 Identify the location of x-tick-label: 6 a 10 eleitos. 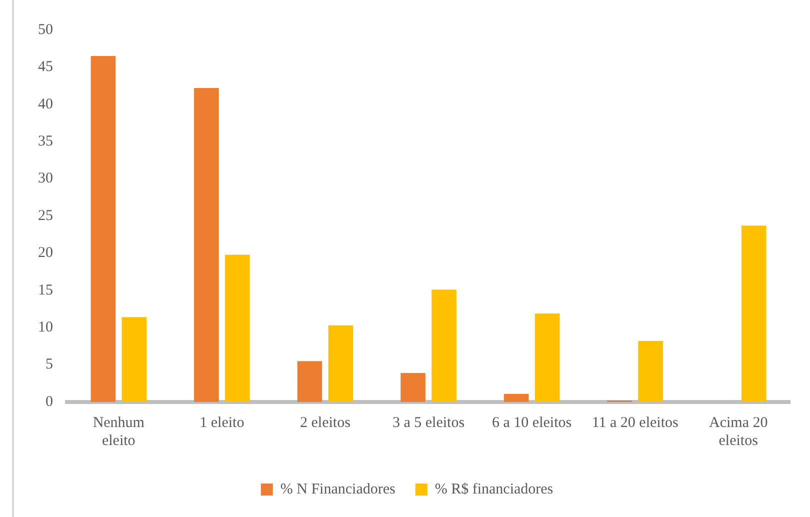
(532, 422).